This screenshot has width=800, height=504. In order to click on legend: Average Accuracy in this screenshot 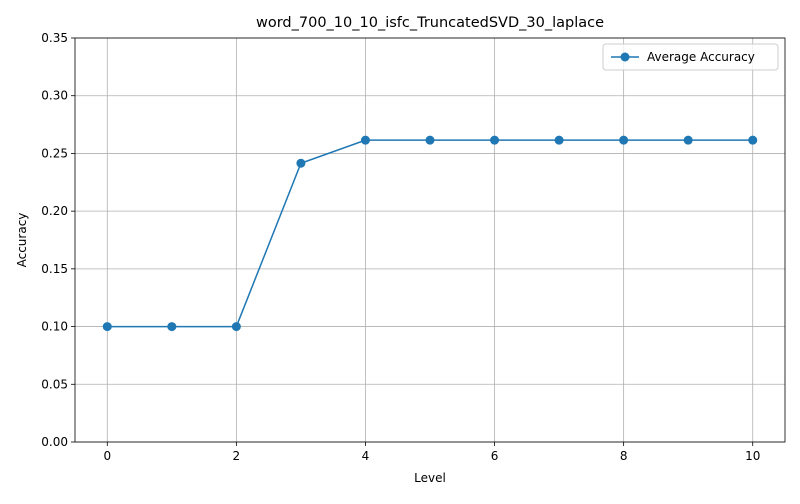, I will do `click(690, 57)`.